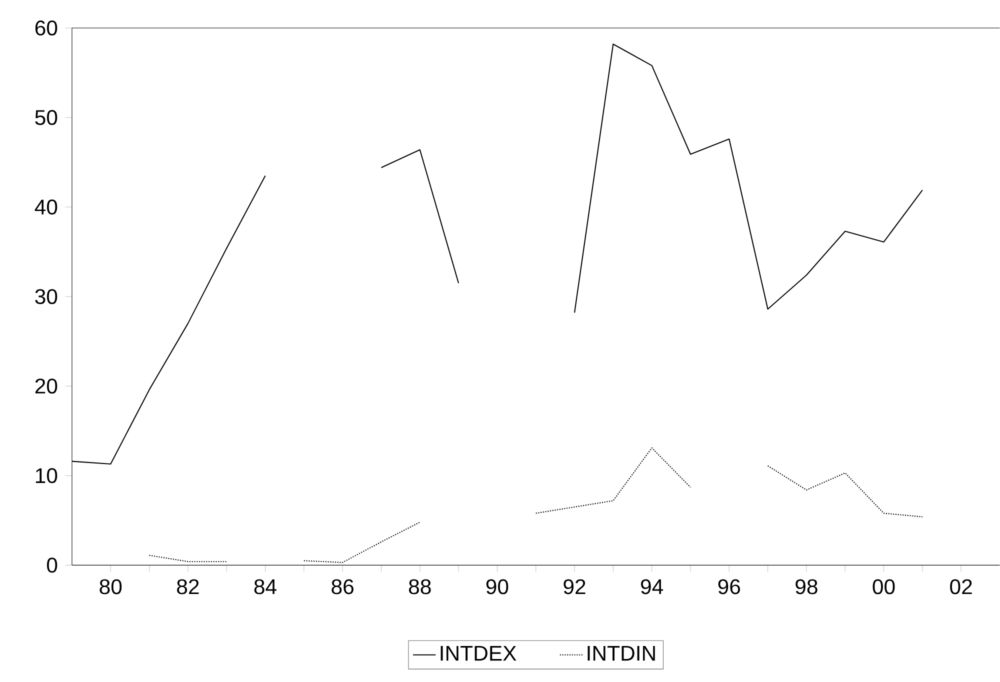 This screenshot has height=682, width=1000. I want to click on y-tick-label: 10, so click(47, 476).